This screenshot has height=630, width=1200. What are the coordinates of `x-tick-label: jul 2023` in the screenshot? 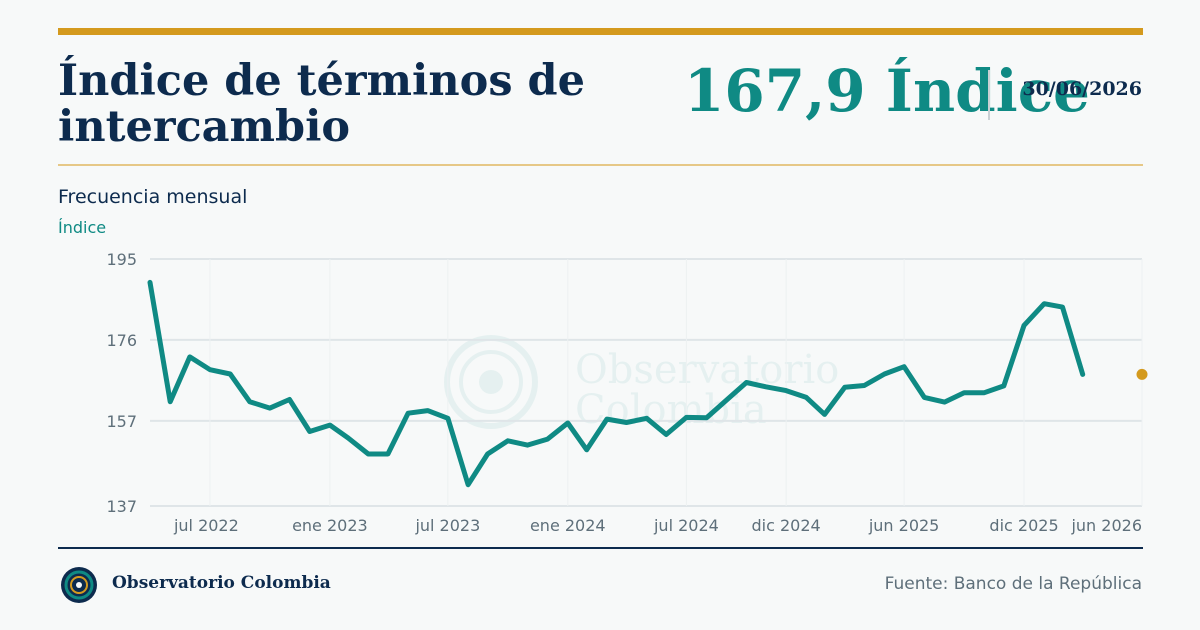 It's located at (447, 525).